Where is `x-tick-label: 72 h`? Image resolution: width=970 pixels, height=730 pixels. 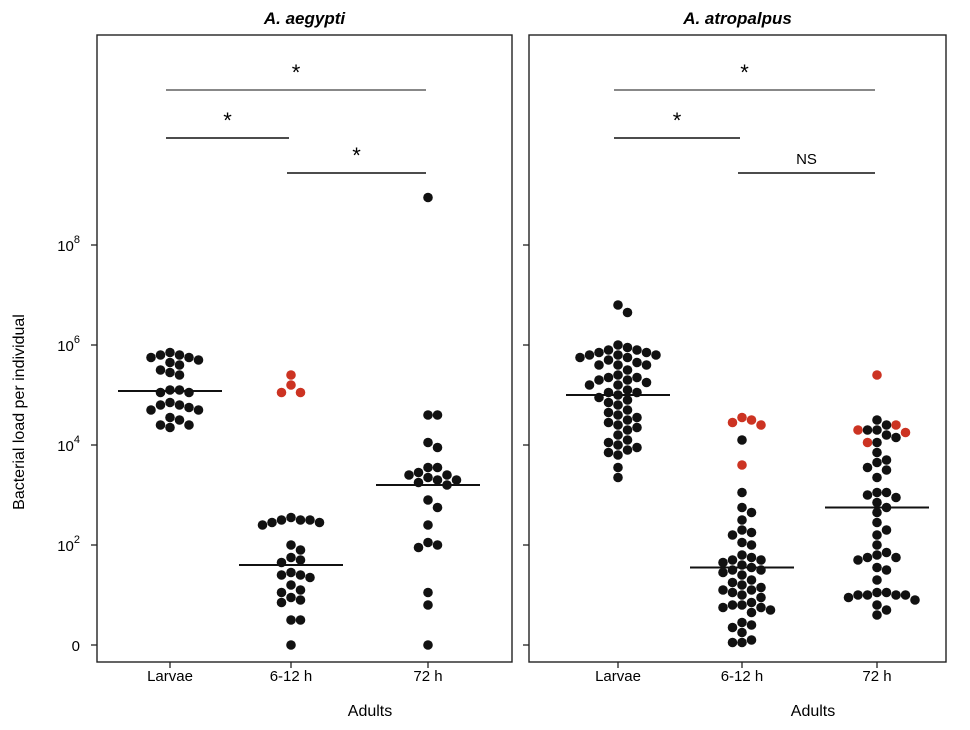 x-tick-label: 72 h is located at coordinates (876, 676).